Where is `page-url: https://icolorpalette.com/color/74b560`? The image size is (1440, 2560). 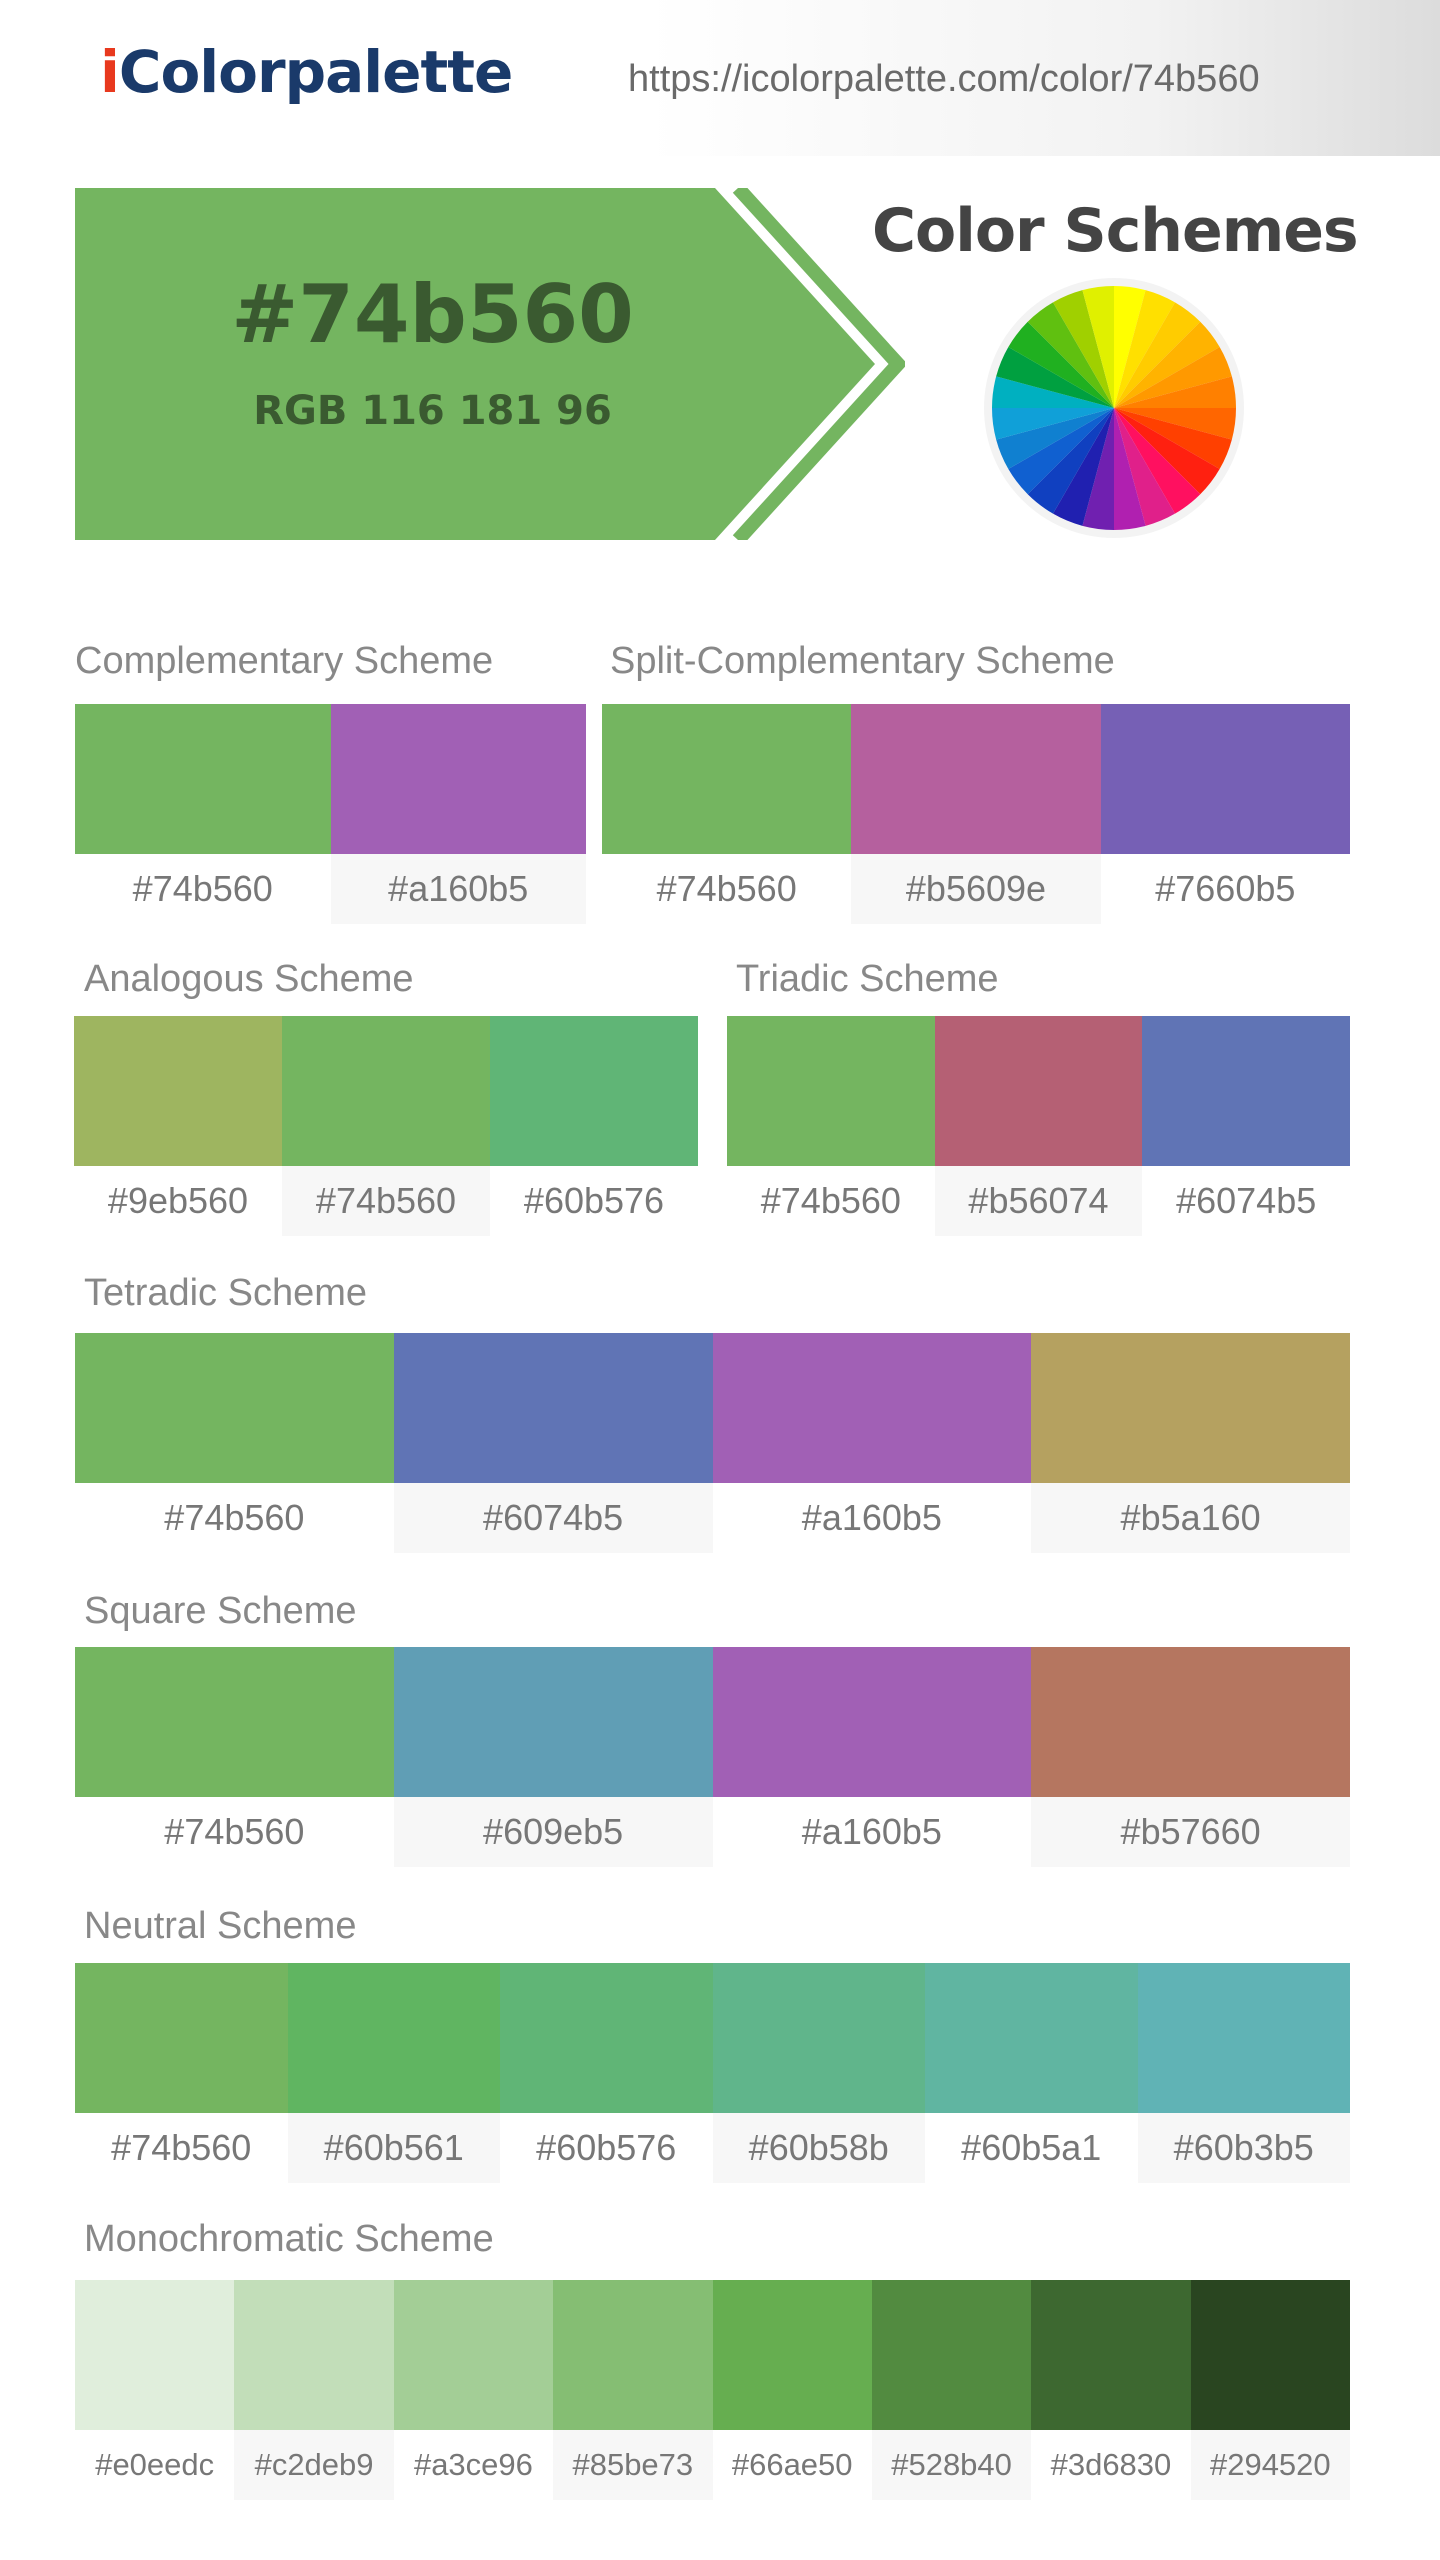 page-url: https://icolorpalette.com/color/74b560 is located at coordinates (944, 79).